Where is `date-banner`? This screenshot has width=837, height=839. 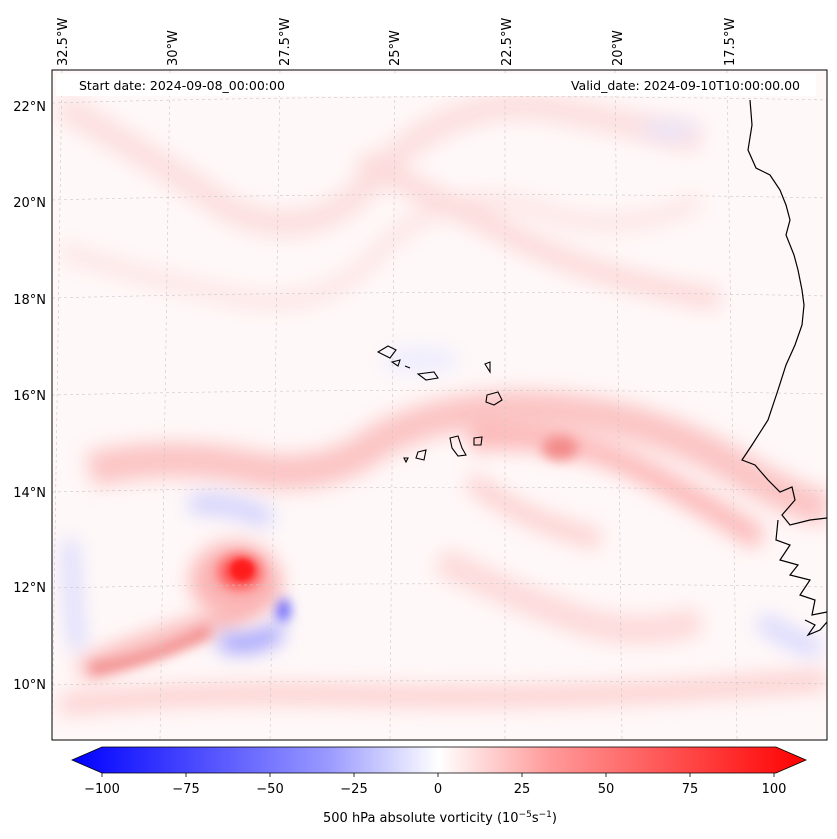 date-banner is located at coordinates (436, 85).